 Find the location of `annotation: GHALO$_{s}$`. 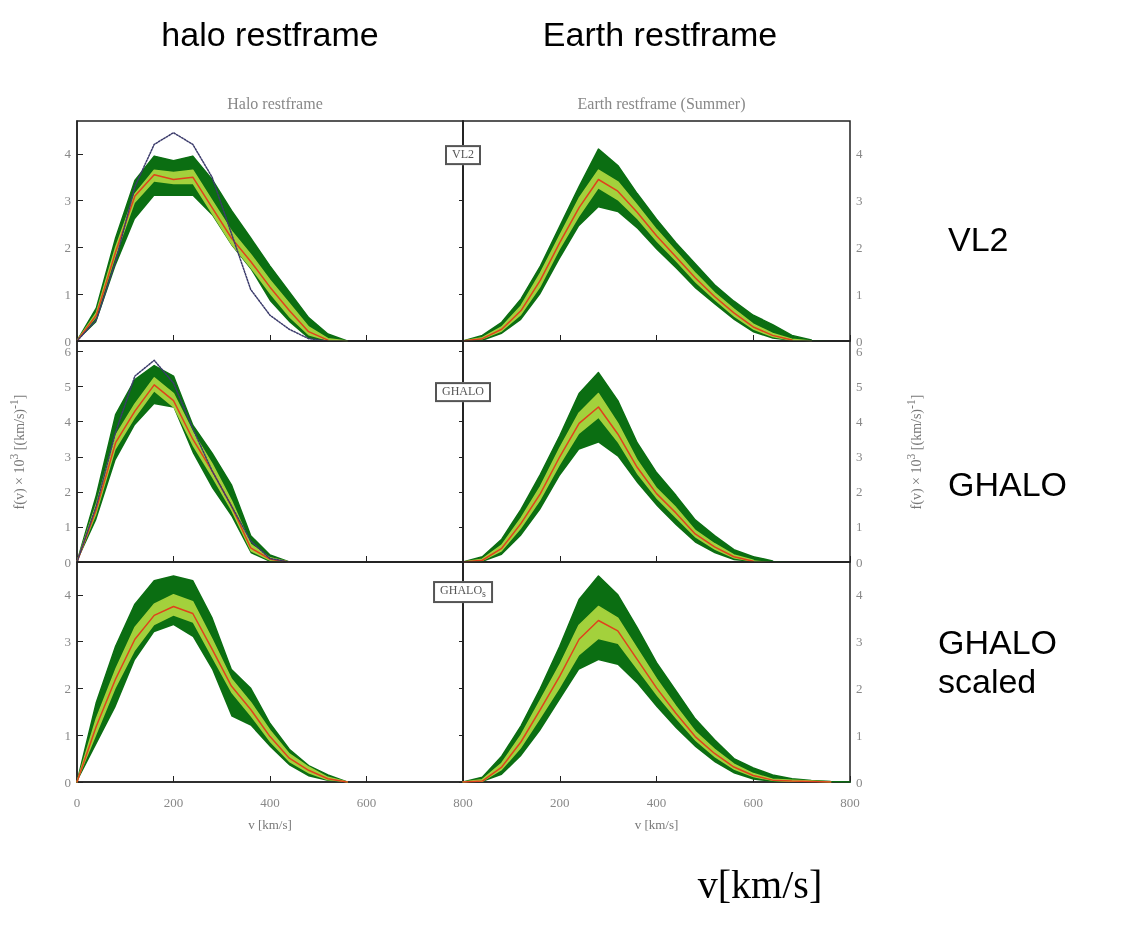

annotation: GHALO$_{s}$ is located at coordinates (463, 592).